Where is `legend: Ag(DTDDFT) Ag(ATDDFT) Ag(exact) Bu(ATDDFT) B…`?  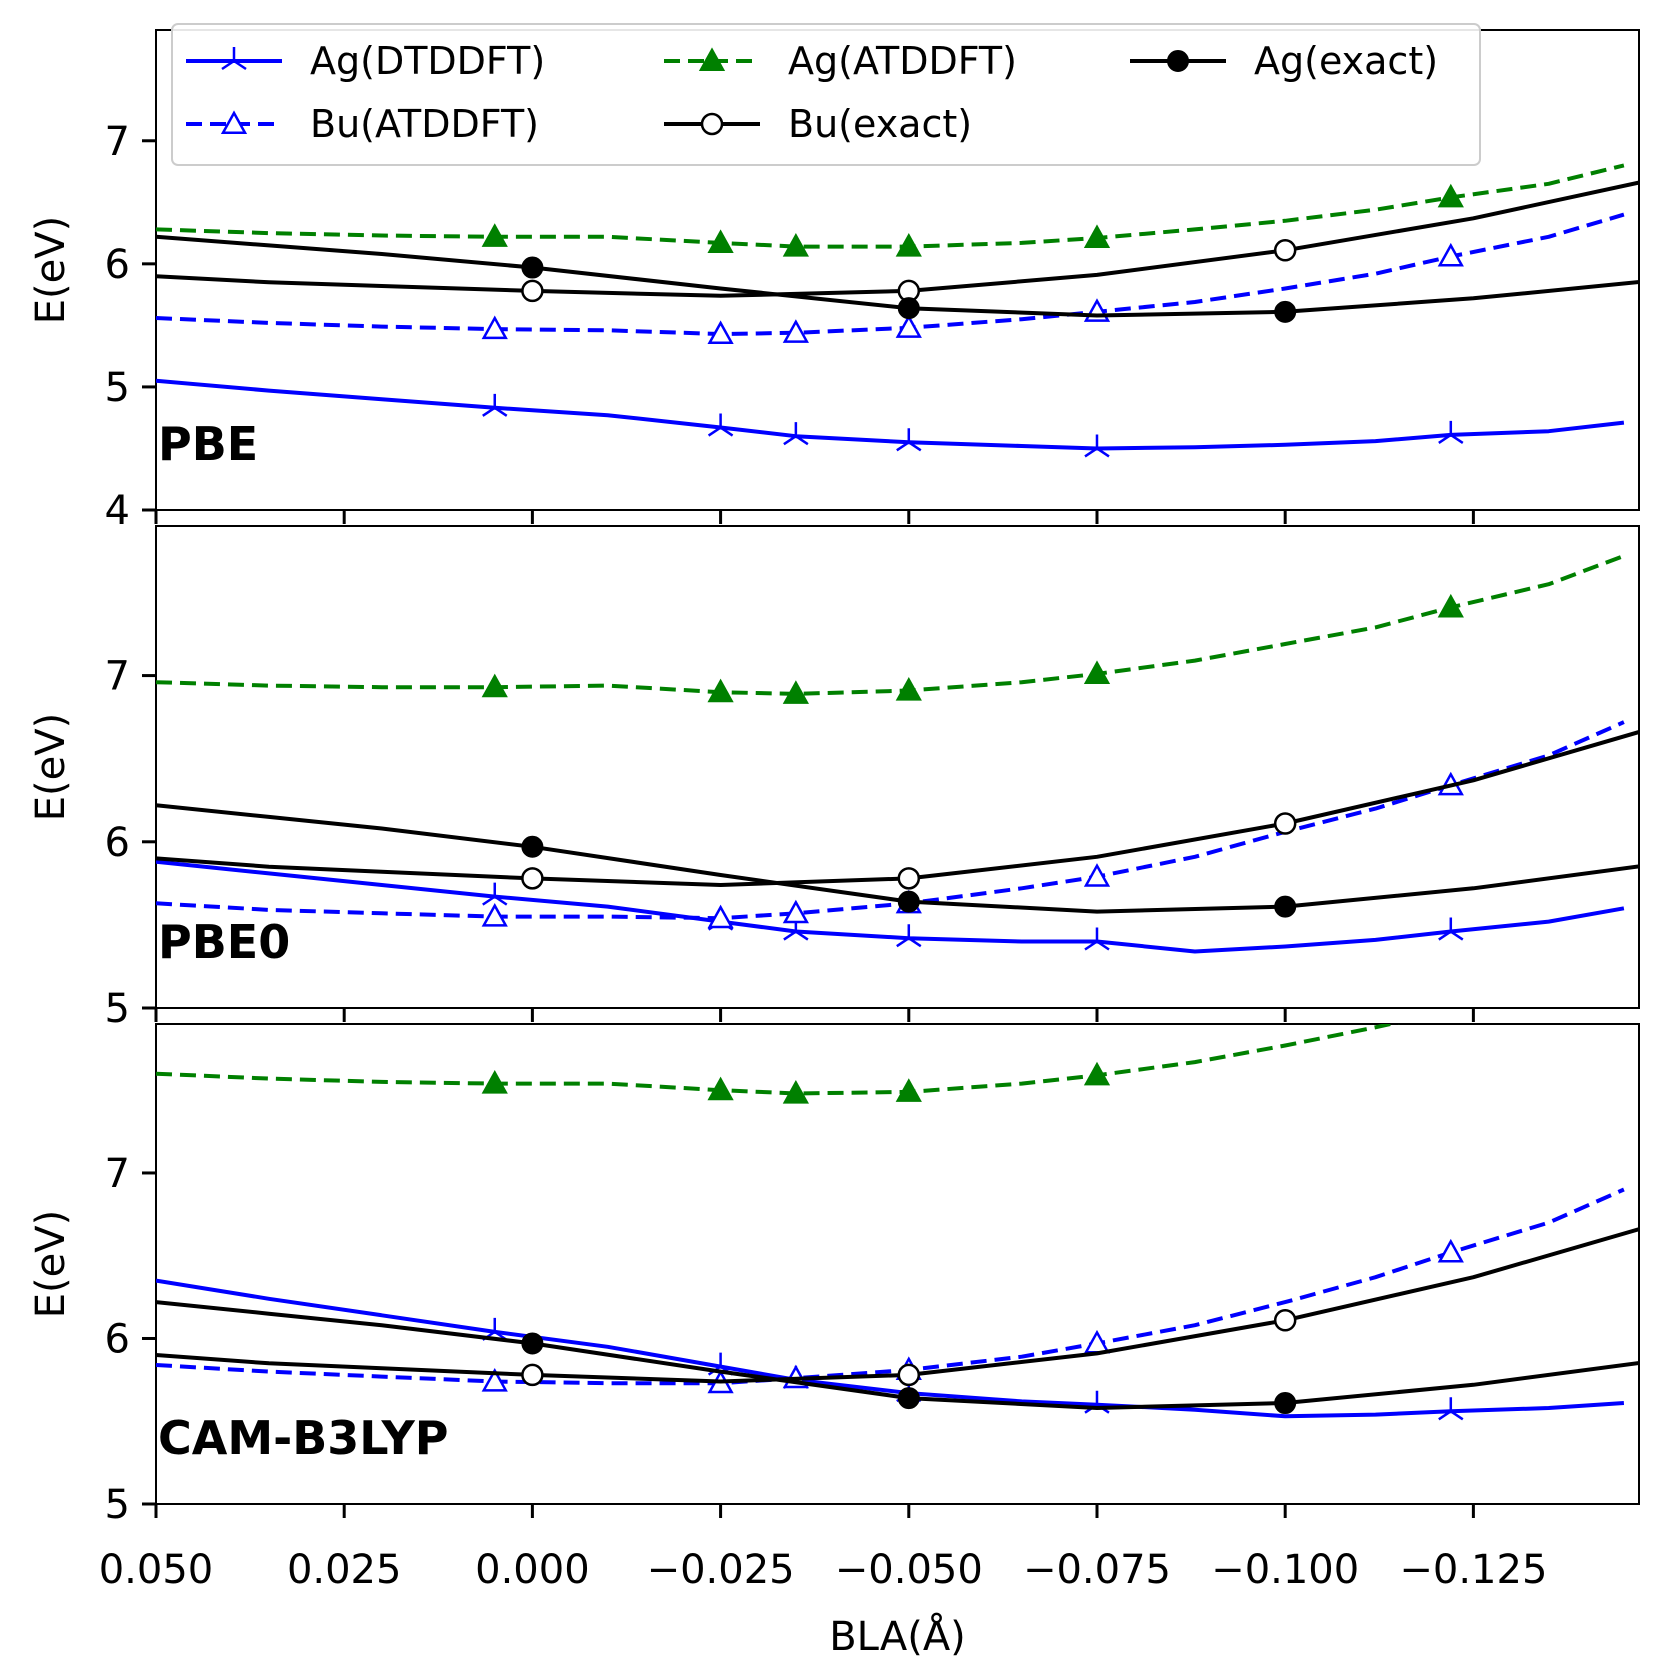
legend: Ag(DTDDFT) Ag(ATDDFT) Ag(exact) Bu(ATDDFT) B… is located at coordinates (826, 94).